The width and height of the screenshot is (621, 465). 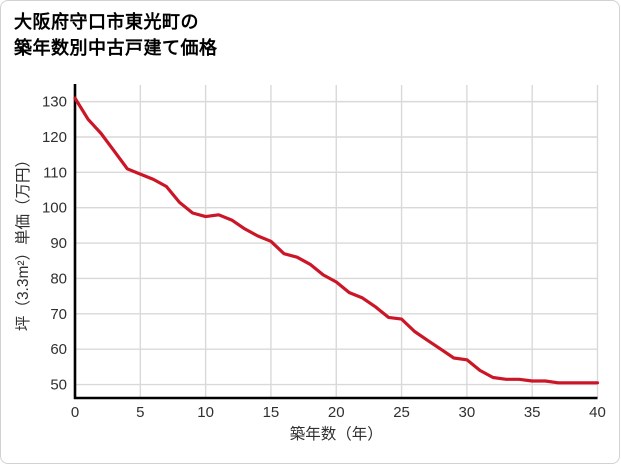 What do you see at coordinates (54, 208) in the screenshot?
I see `svg-text: 100` at bounding box center [54, 208].